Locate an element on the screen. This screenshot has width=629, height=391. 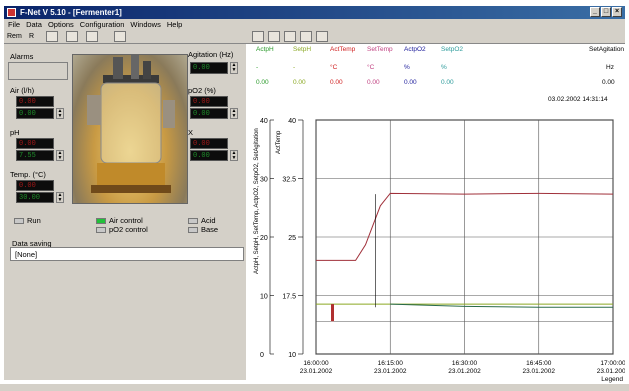
po2-act-display: 0.00 is located at coordinates (209, 113).